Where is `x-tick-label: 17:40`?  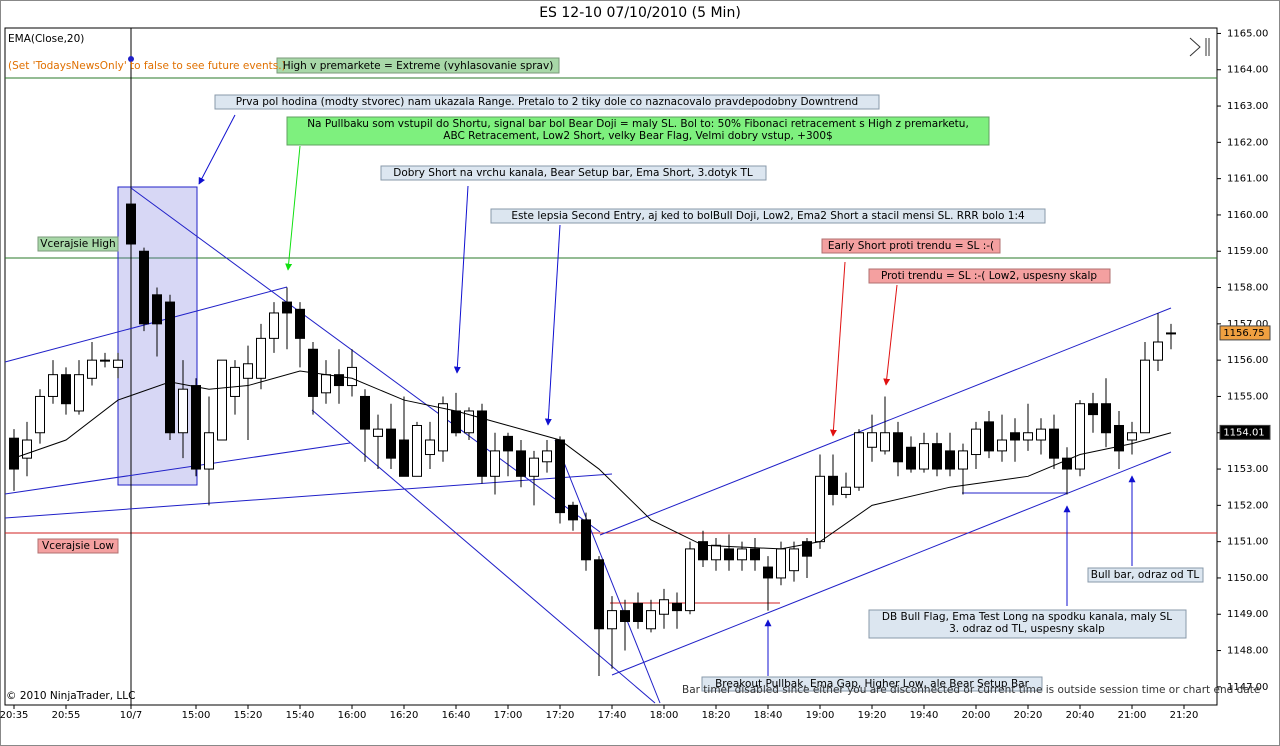
x-tick-label: 17:40 is located at coordinates (612, 715).